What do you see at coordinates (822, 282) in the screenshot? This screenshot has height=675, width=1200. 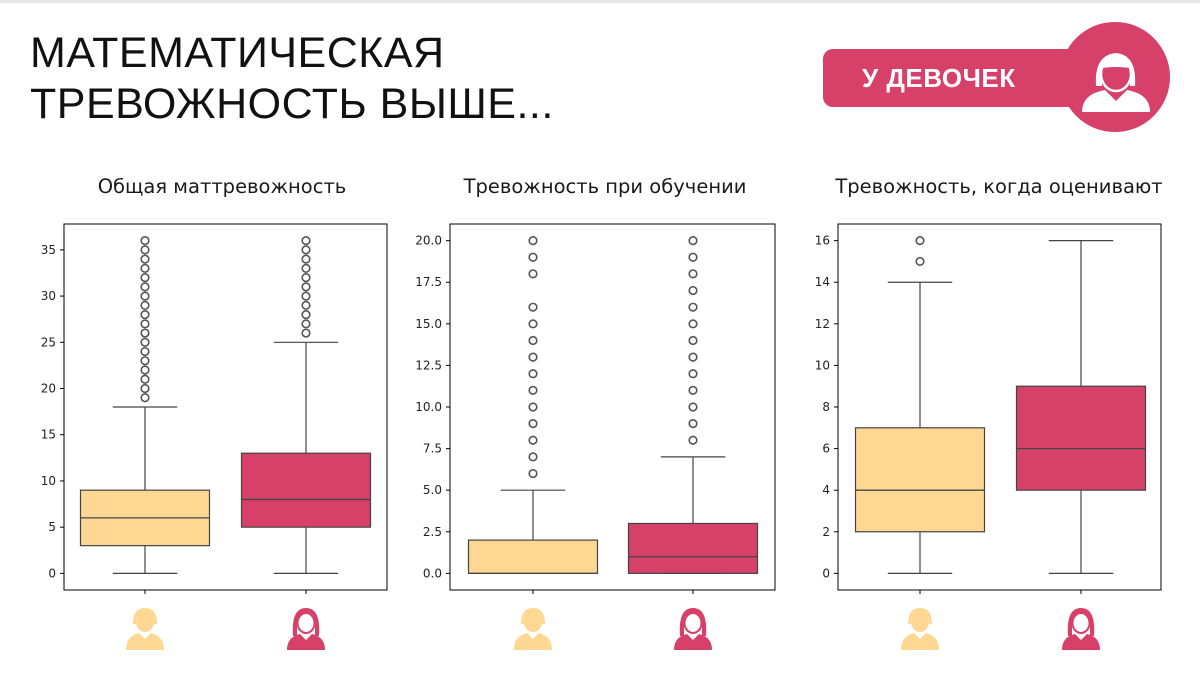 I see `y-tick-label: 14` at bounding box center [822, 282].